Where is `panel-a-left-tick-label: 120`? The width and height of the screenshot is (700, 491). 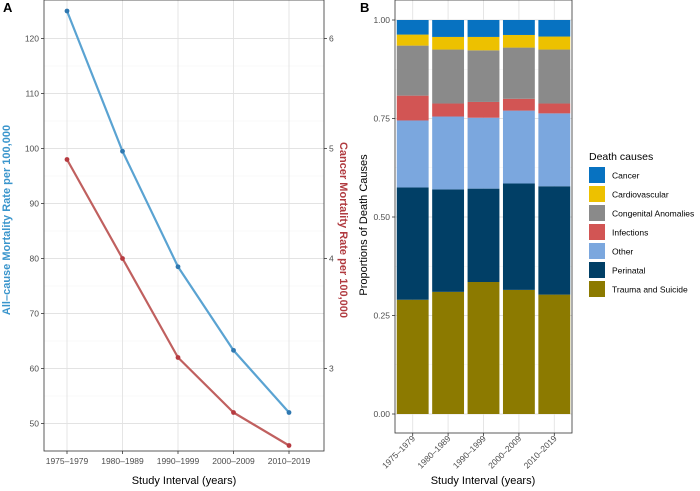 panel-a-left-tick-label: 120 is located at coordinates (32, 39).